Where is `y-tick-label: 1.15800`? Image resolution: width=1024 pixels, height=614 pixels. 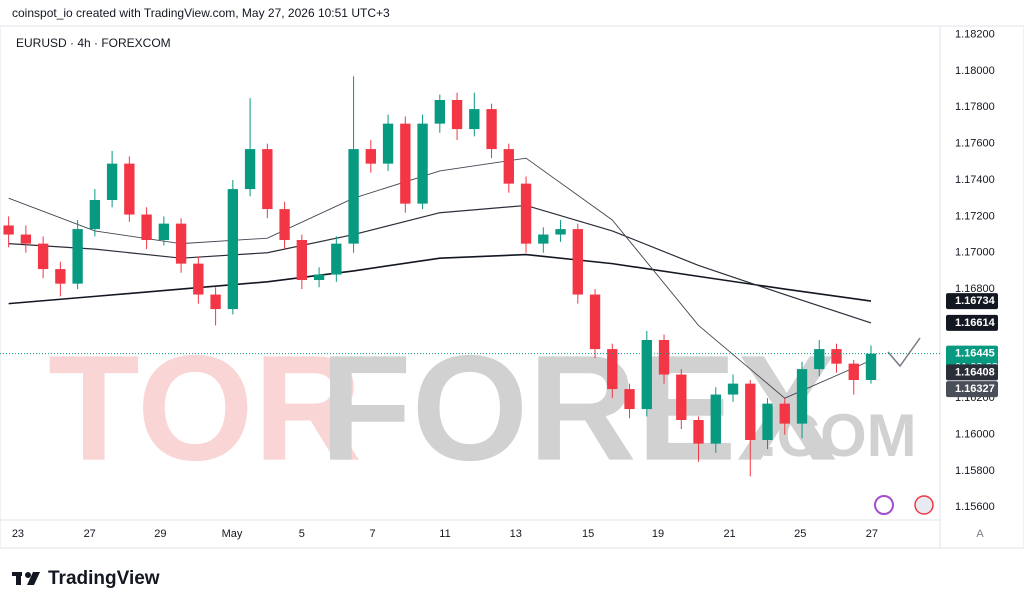 y-tick-label: 1.15800 is located at coordinates (975, 471).